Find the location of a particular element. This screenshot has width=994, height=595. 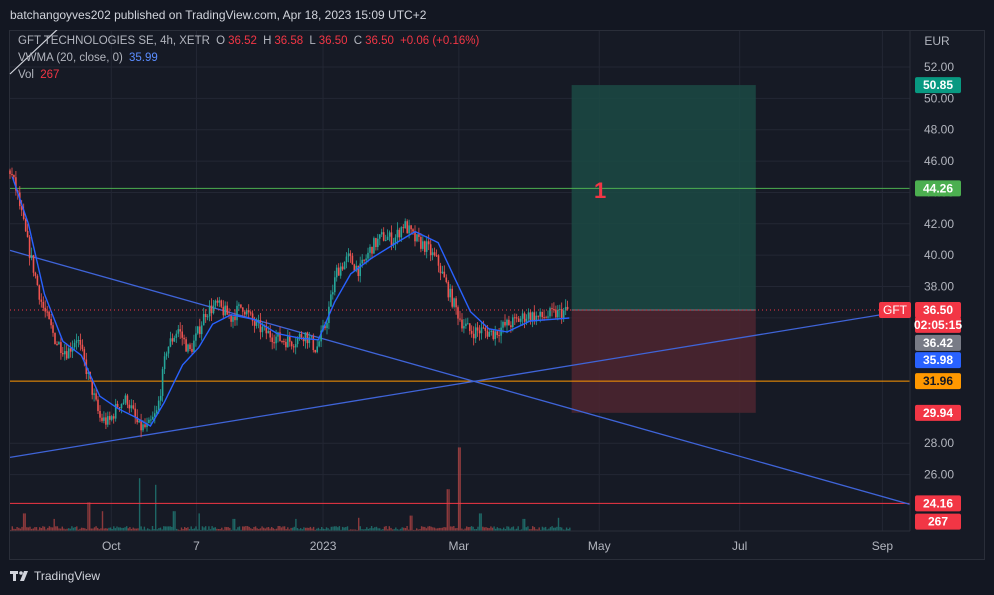

annotation-label: 1 is located at coordinates (600, 190).